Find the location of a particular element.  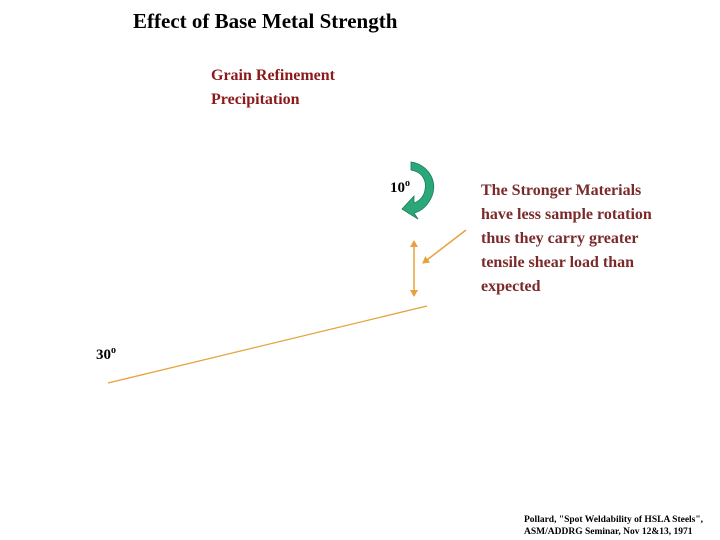

rotation-arrow-icon is located at coordinates (417, 190).